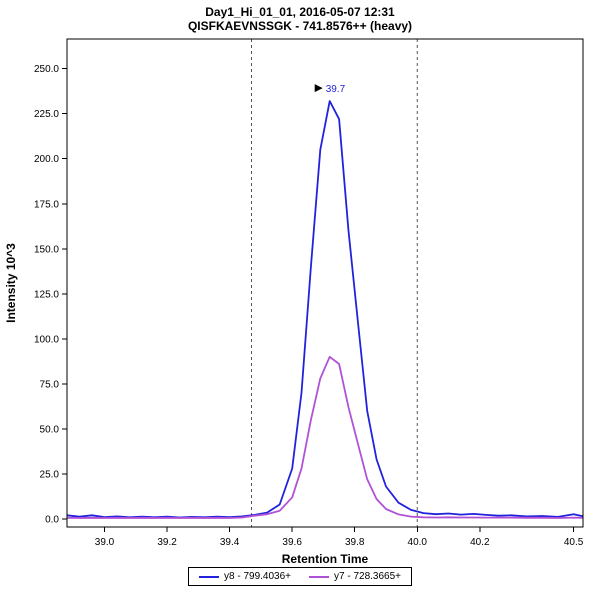 This screenshot has width=600, height=600. What do you see at coordinates (318, 88) in the screenshot?
I see `peak-pointer-icon` at bounding box center [318, 88].